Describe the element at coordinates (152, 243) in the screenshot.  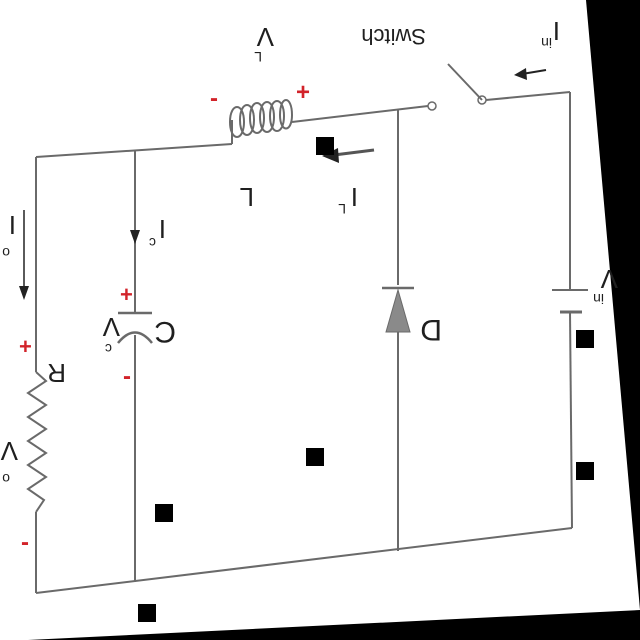
I see `i-c-sub: c` at that location.